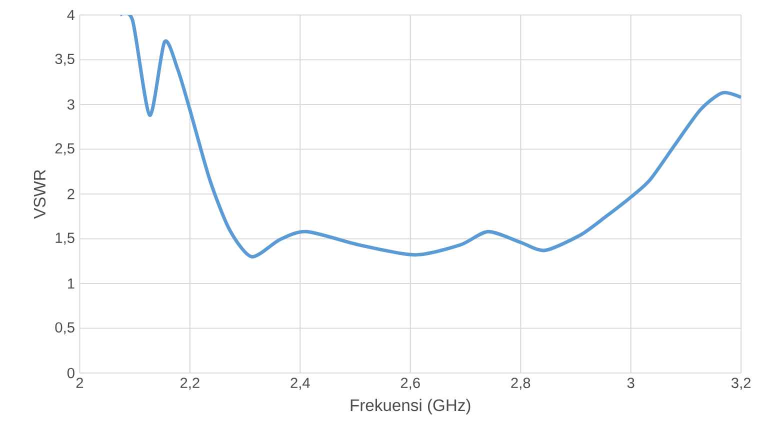  What do you see at coordinates (64, 328) in the screenshot?
I see `y-tick-label: 0,5` at bounding box center [64, 328].